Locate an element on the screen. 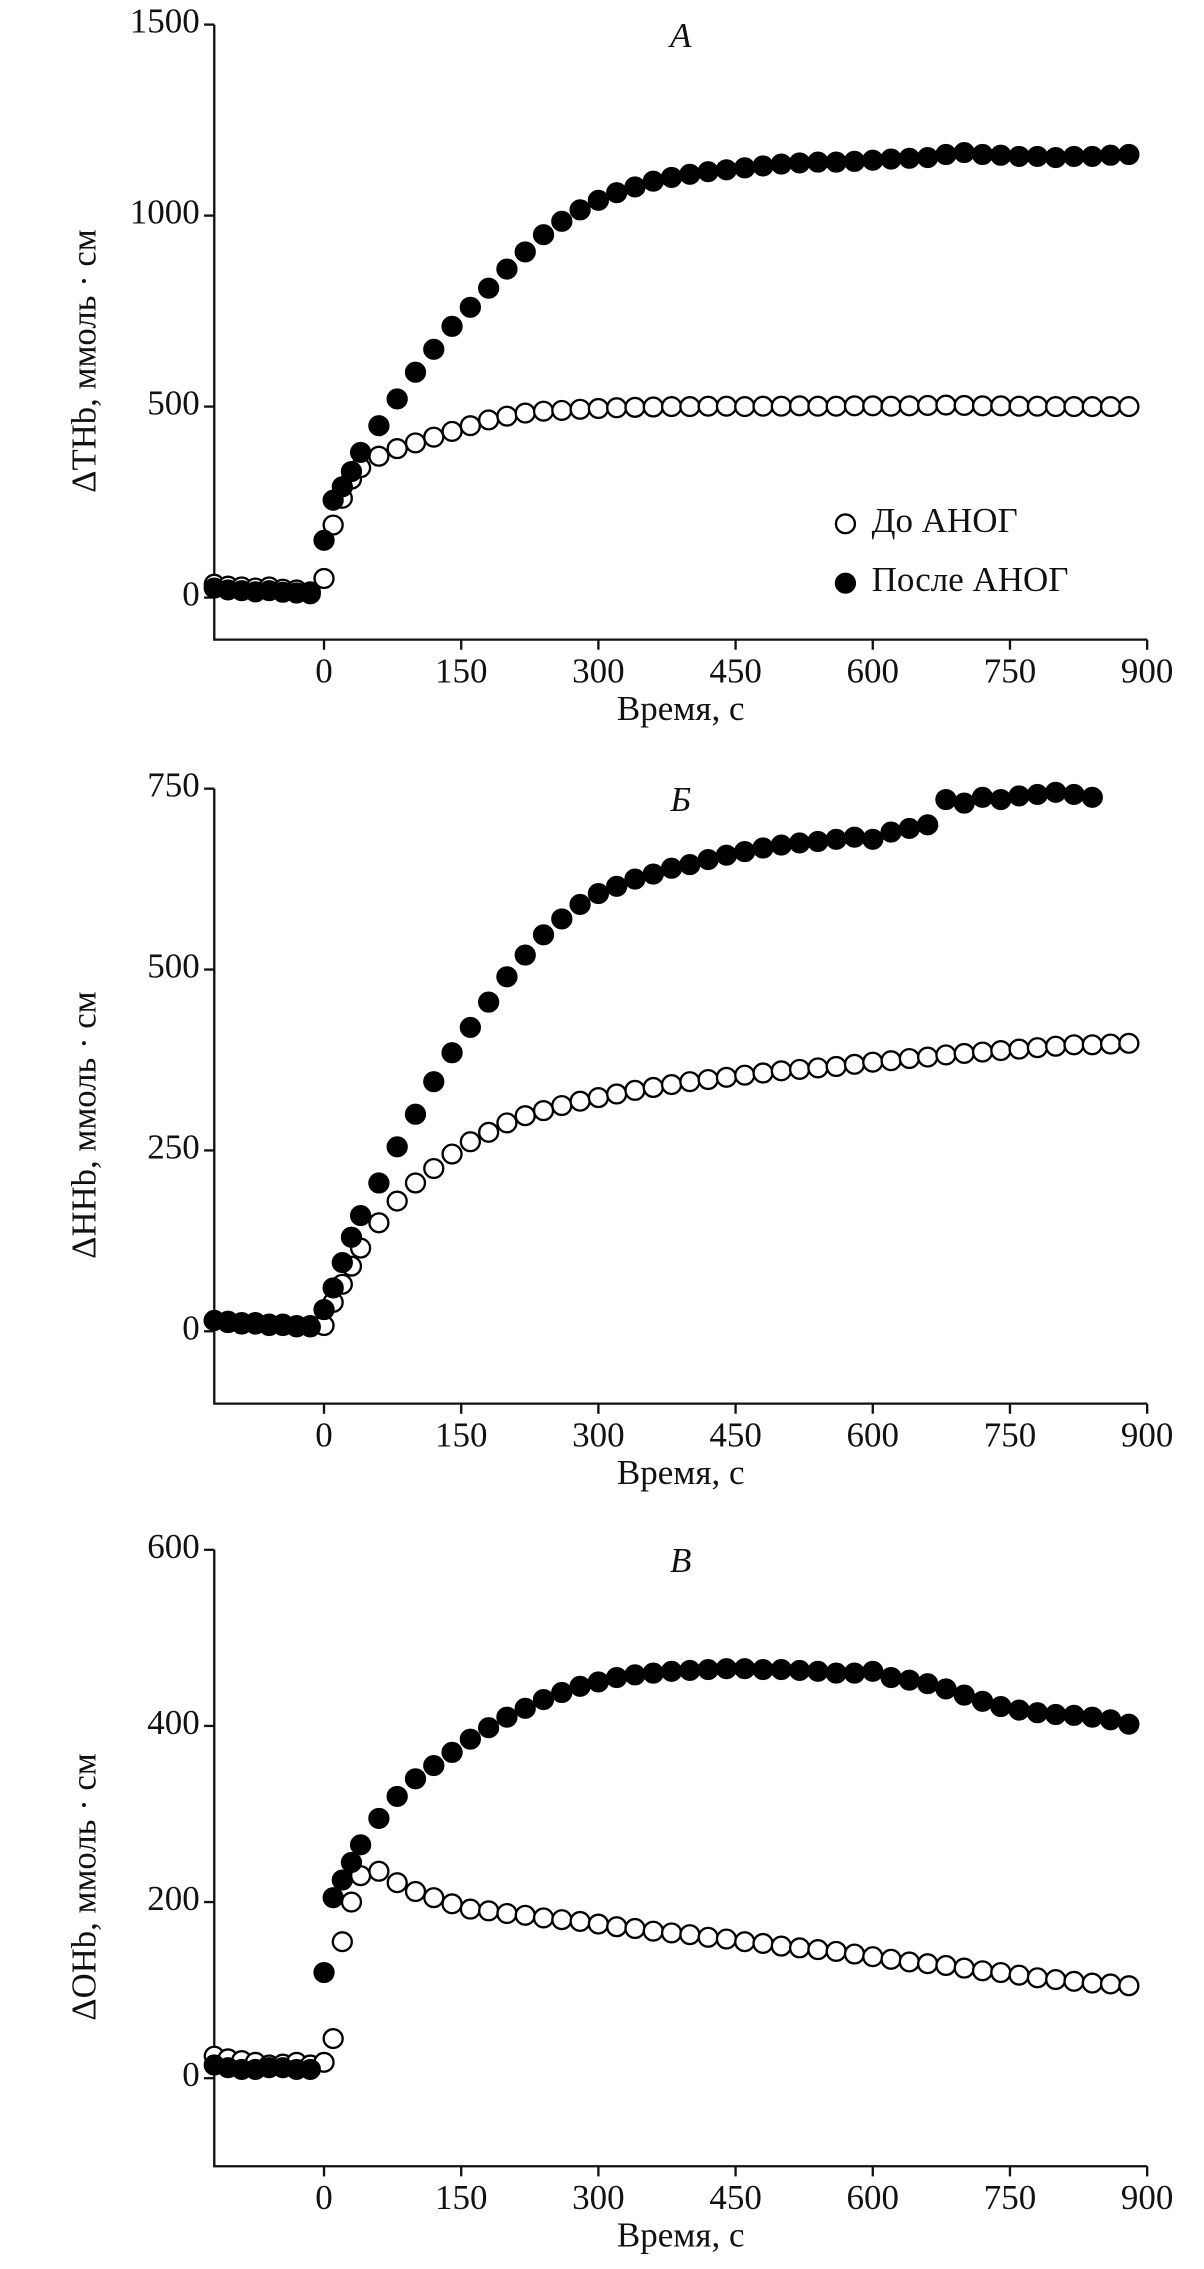  x-tick-label: 450 is located at coordinates (735, 670).